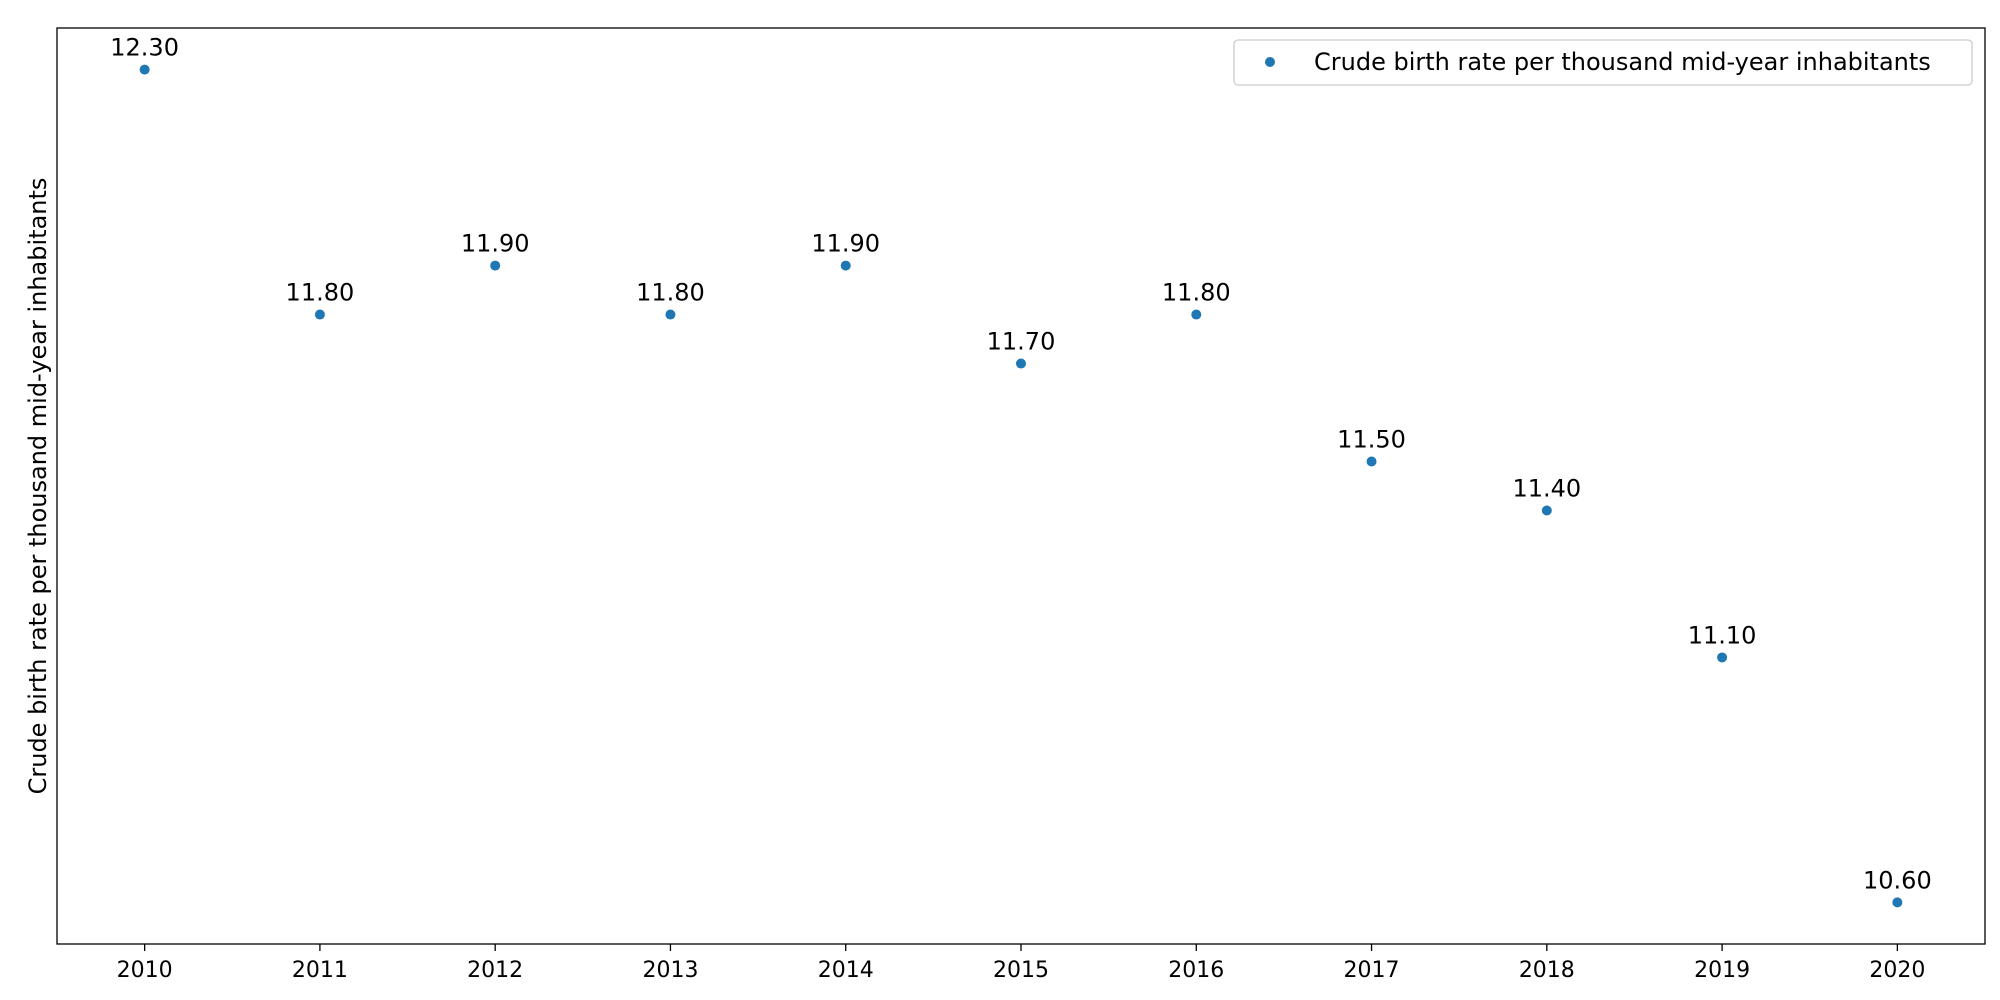 The height and width of the screenshot is (1000, 2000). I want to click on x-tick-label: 2015, so click(1021, 970).